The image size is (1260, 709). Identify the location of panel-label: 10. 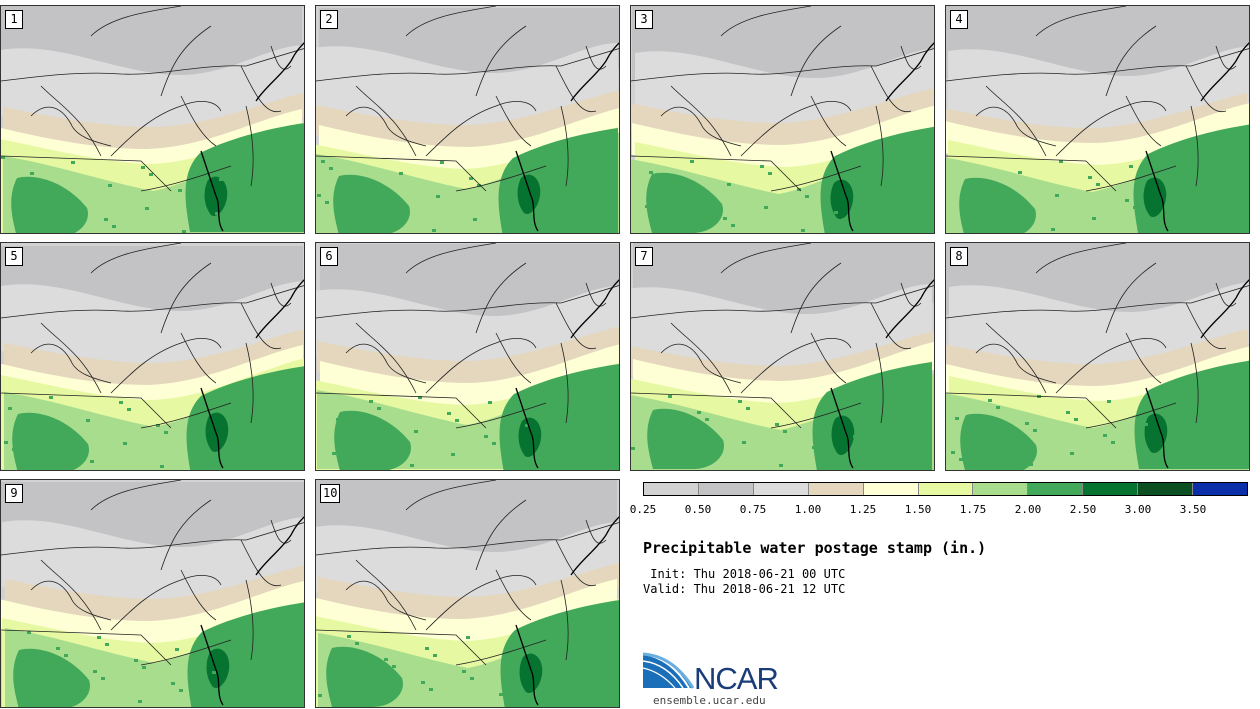
(330, 493).